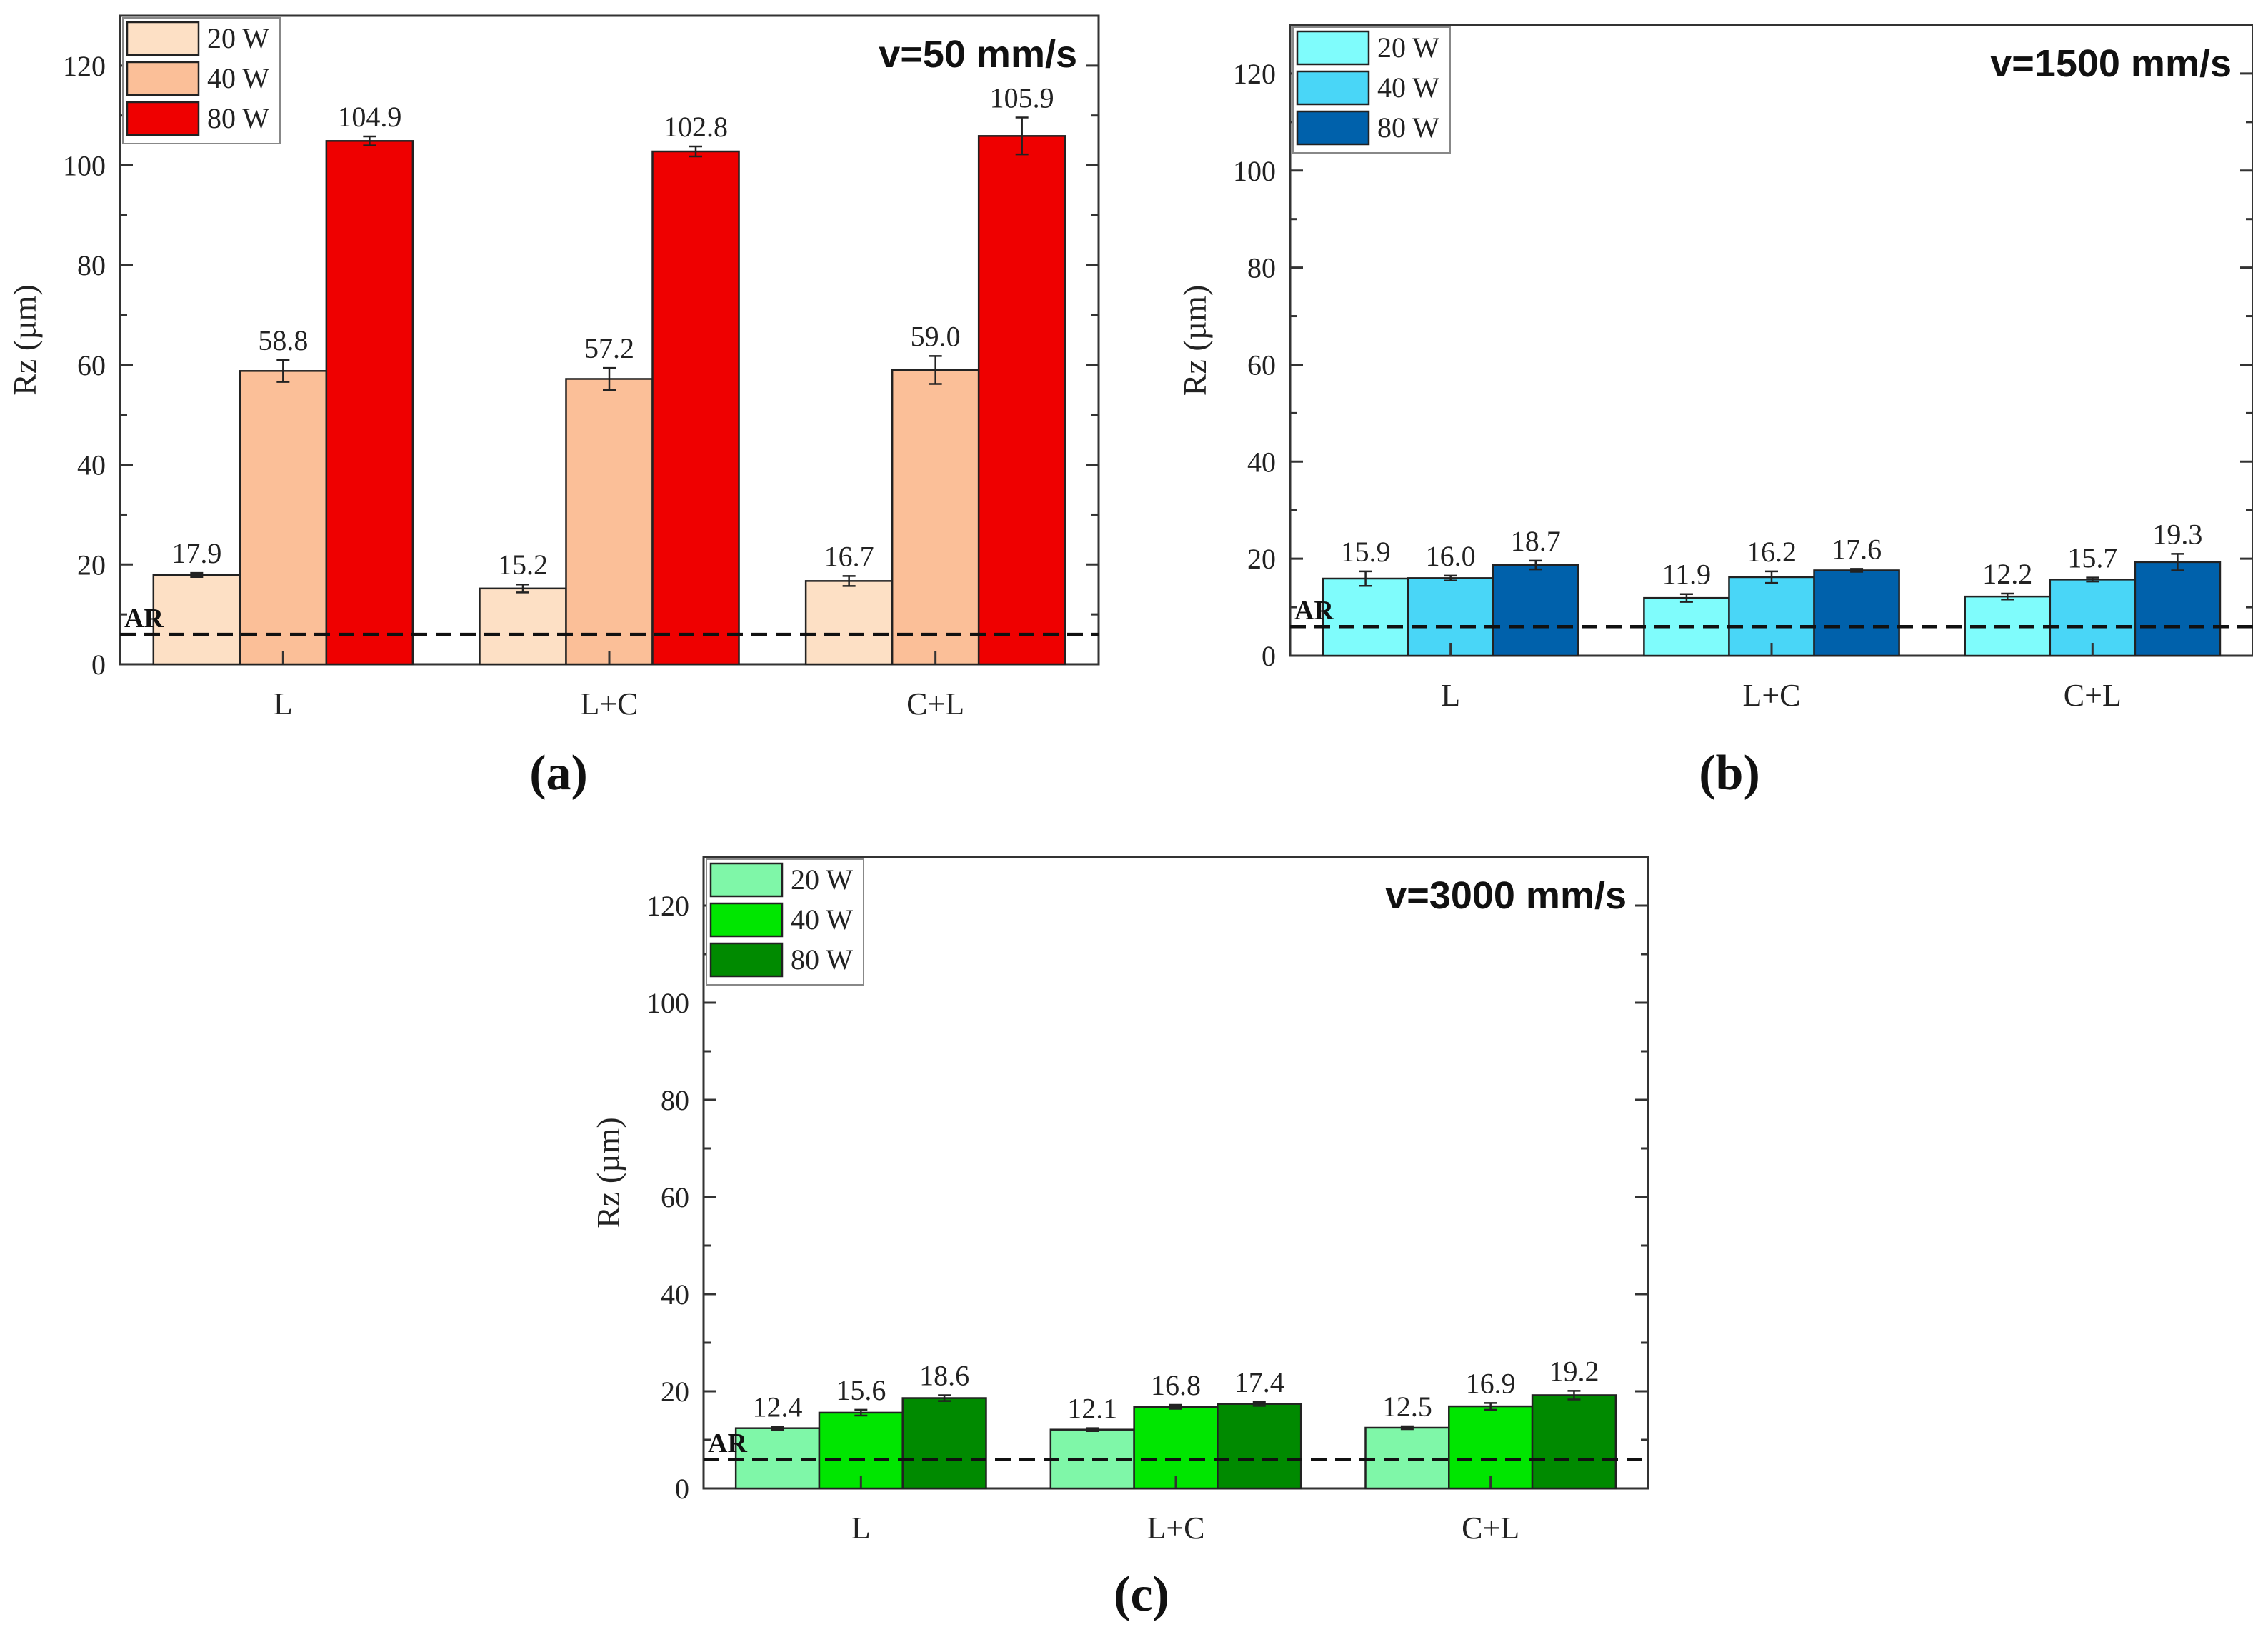 This screenshot has height=1652, width=2253. I want to click on data-label: 16.8, so click(1176, 1385).